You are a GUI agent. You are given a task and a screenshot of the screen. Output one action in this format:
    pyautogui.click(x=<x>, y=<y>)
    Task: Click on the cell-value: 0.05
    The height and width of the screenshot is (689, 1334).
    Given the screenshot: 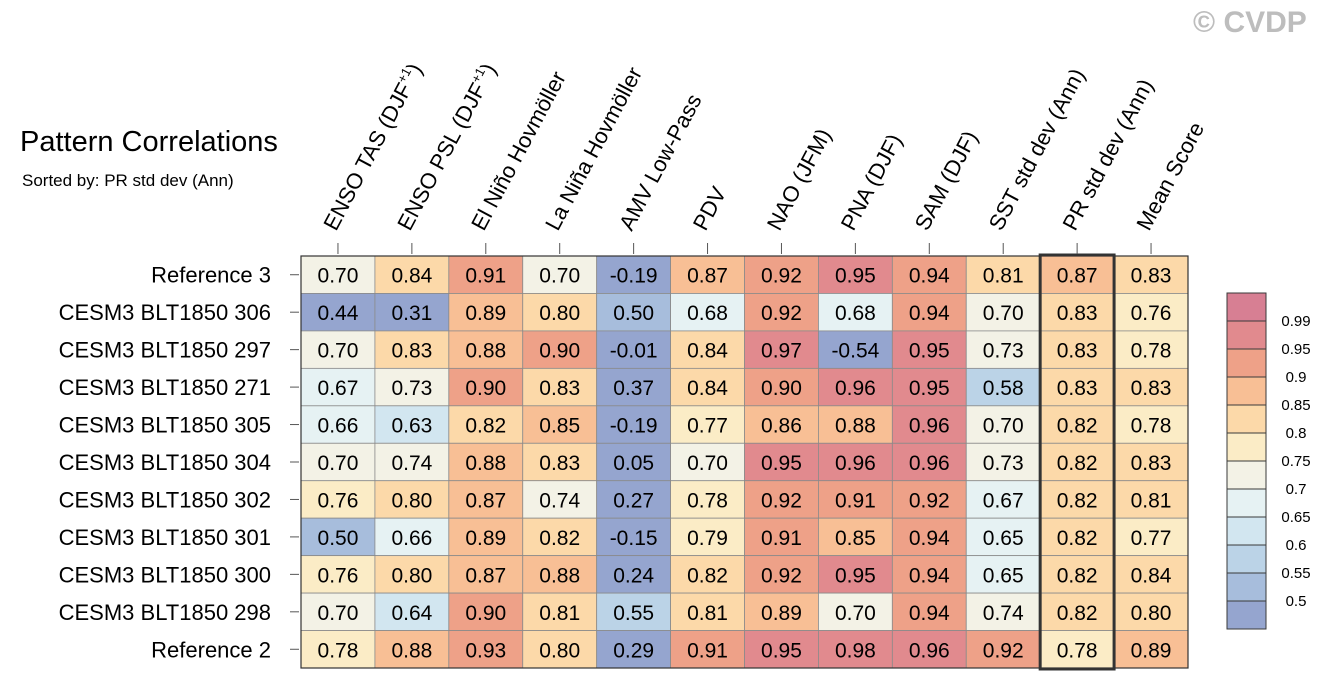 What is the action you would take?
    pyautogui.click(x=633, y=463)
    